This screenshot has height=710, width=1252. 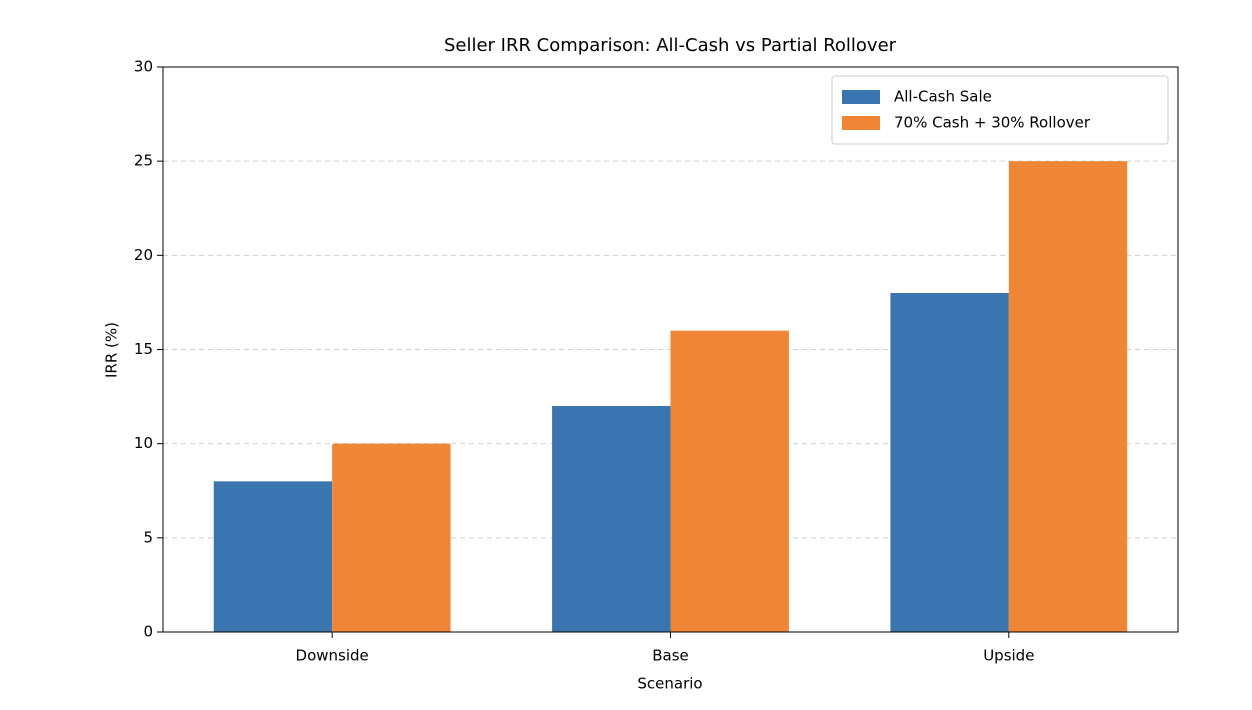 What do you see at coordinates (148, 537) in the screenshot?
I see `y-tick-label: 5` at bounding box center [148, 537].